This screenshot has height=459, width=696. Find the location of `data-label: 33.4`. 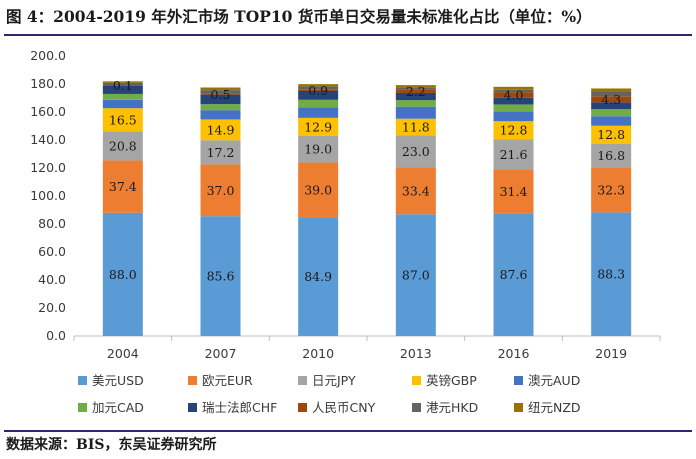

data-label: 33.4 is located at coordinates (416, 190).